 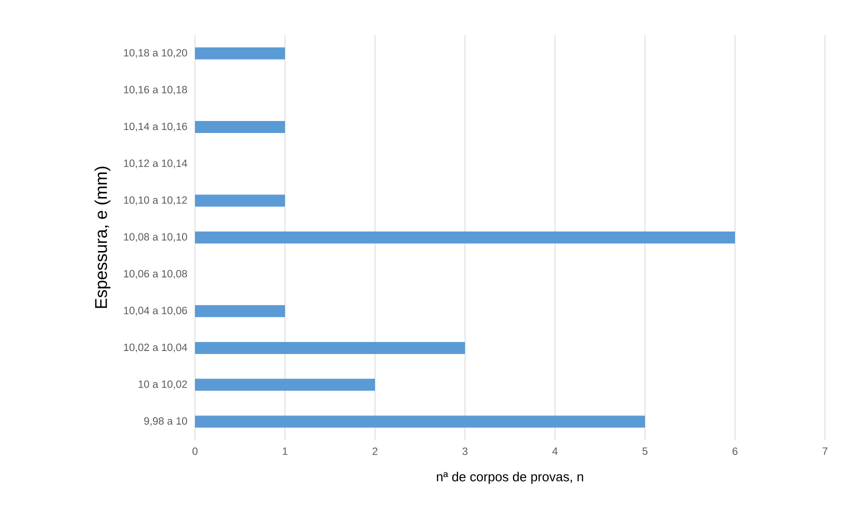 I want to click on y-tick-label: 10,08 a 10,10, so click(x=156, y=237).